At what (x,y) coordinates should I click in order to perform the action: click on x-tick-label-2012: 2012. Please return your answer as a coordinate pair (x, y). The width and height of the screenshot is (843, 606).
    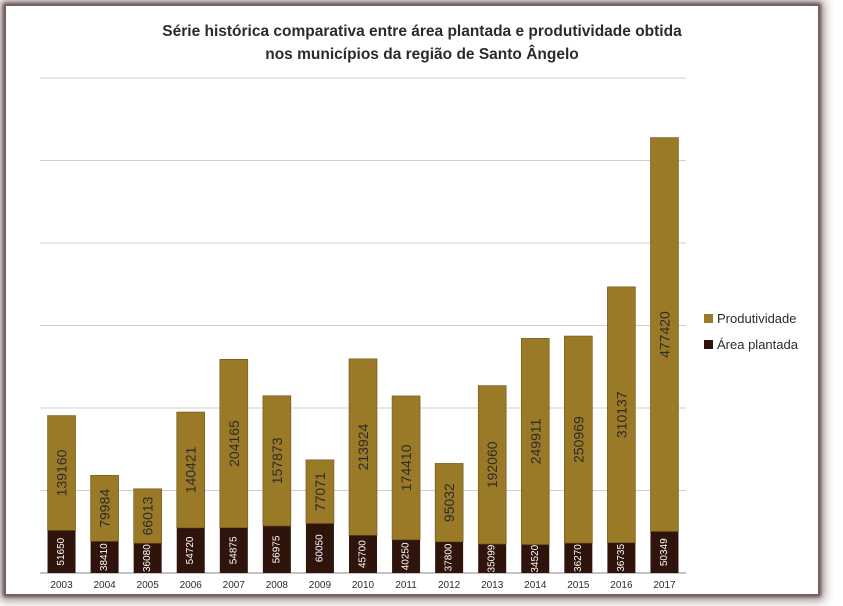
    Looking at the image, I should click on (449, 585).